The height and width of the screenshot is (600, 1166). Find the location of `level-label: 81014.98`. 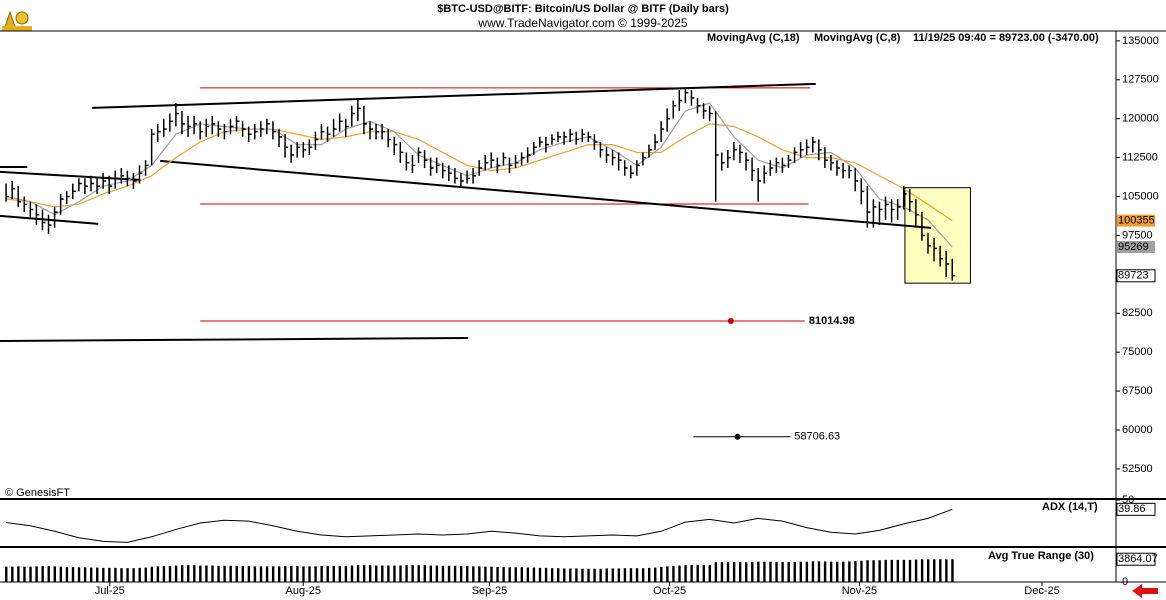

level-label: 81014.98 is located at coordinates (832, 321).